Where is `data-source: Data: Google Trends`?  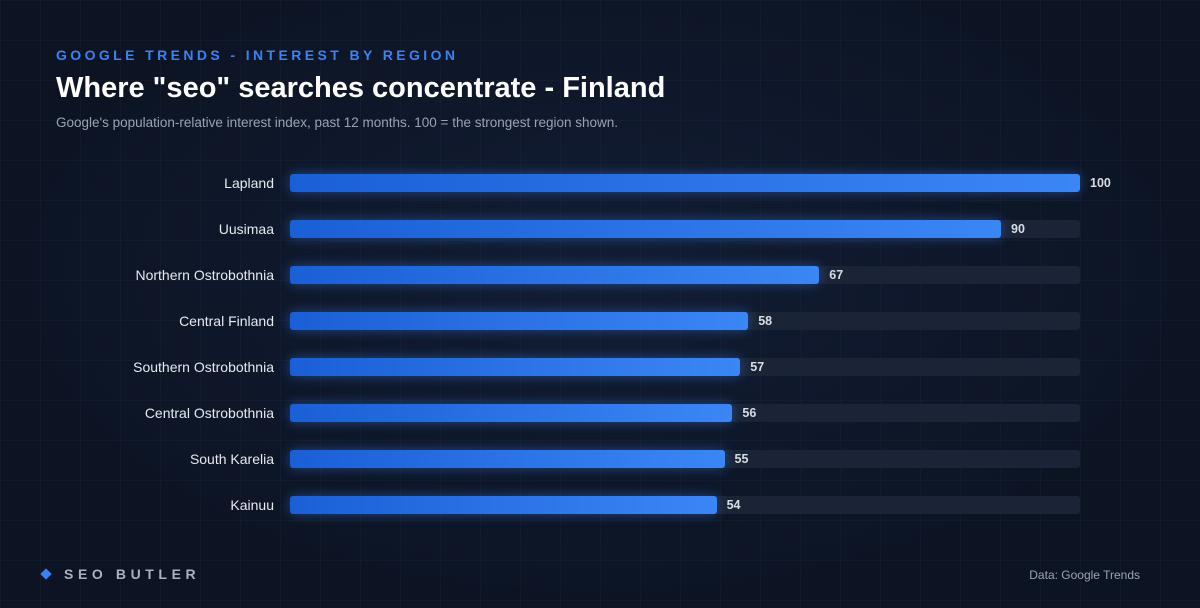
data-source: Data: Google Trends is located at coordinates (1084, 575).